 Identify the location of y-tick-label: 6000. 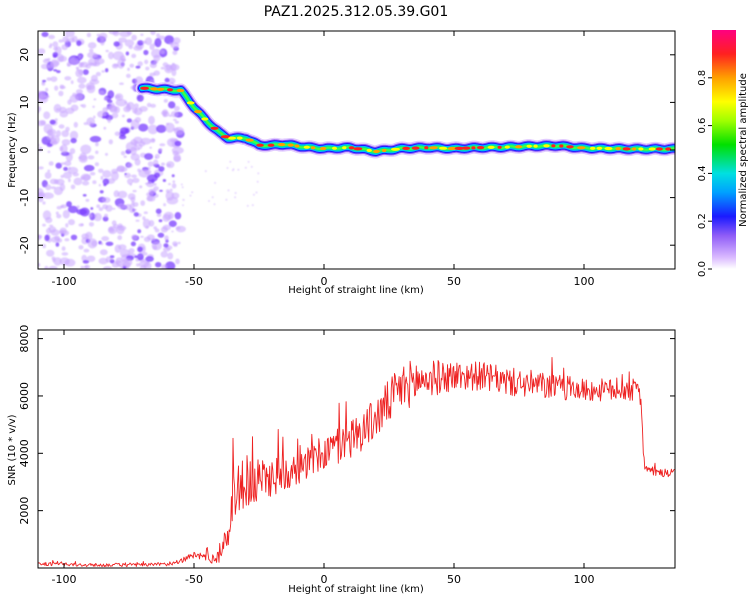
(24, 396).